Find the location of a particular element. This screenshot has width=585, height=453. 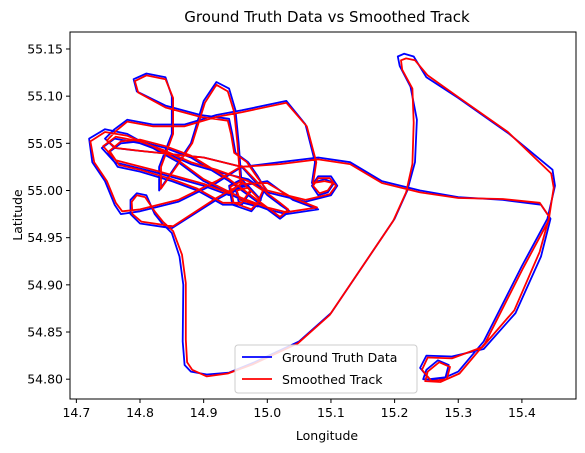

x-tick-label: 15.3 is located at coordinates (458, 412).